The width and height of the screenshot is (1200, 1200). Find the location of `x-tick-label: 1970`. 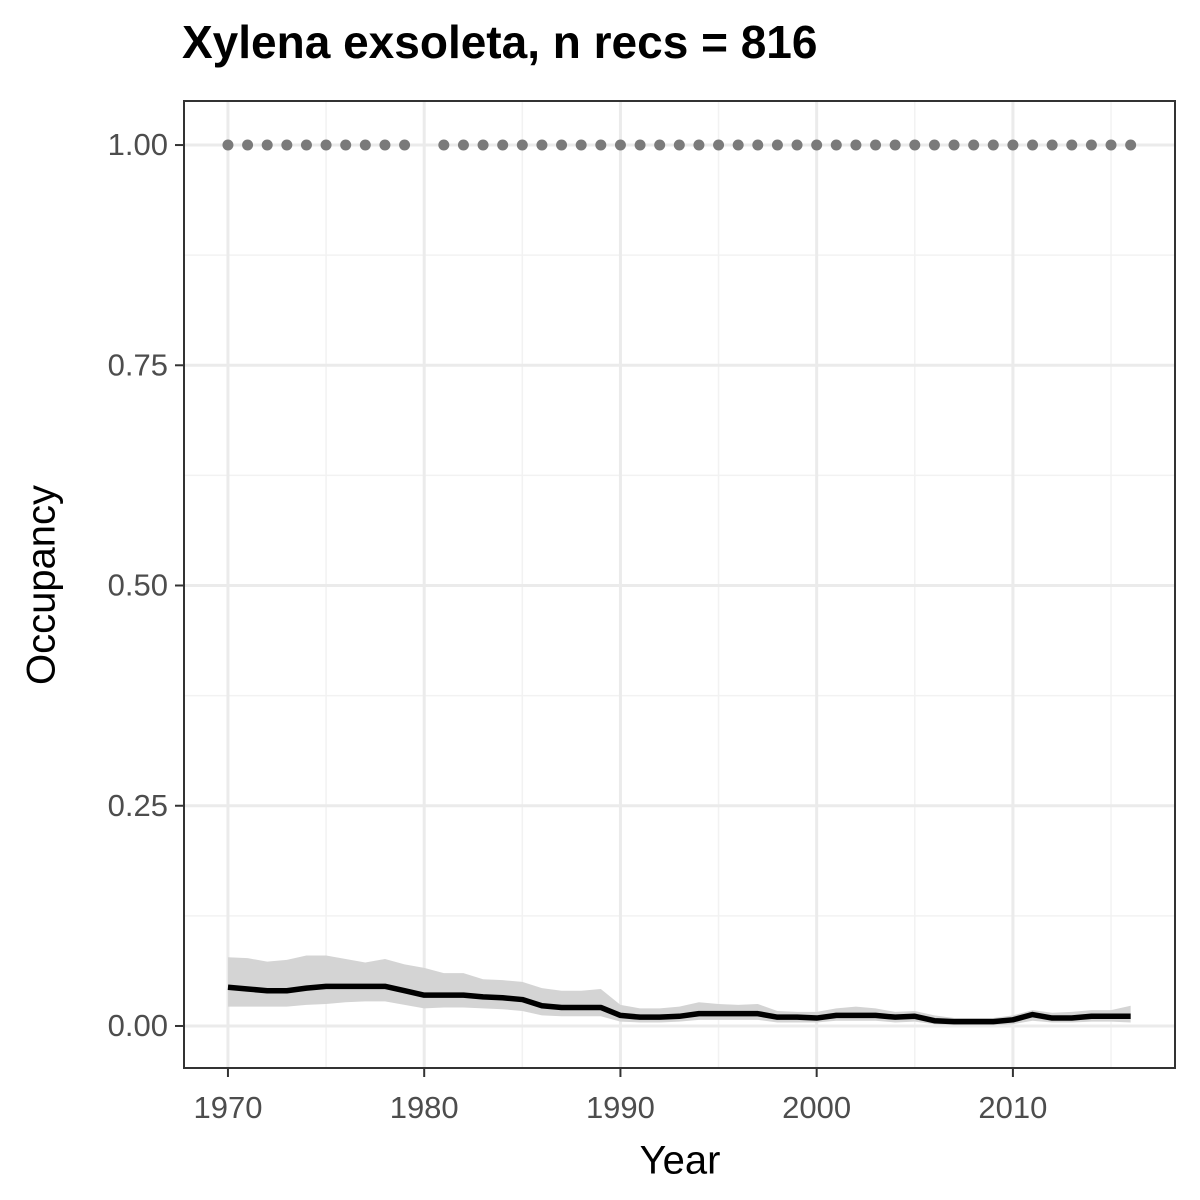

x-tick-label: 1970 is located at coordinates (227, 1107).